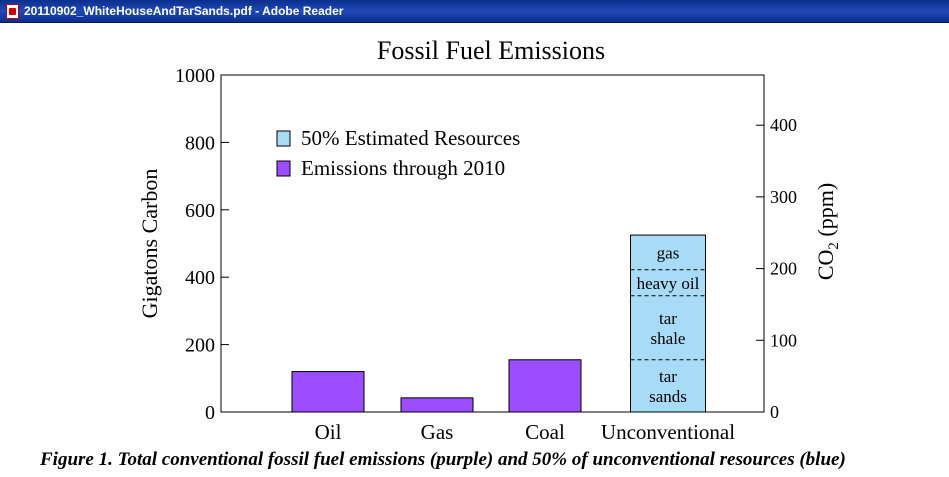  Describe the element at coordinates (328, 432) in the screenshot. I see `x-tick-label: Oil` at that location.